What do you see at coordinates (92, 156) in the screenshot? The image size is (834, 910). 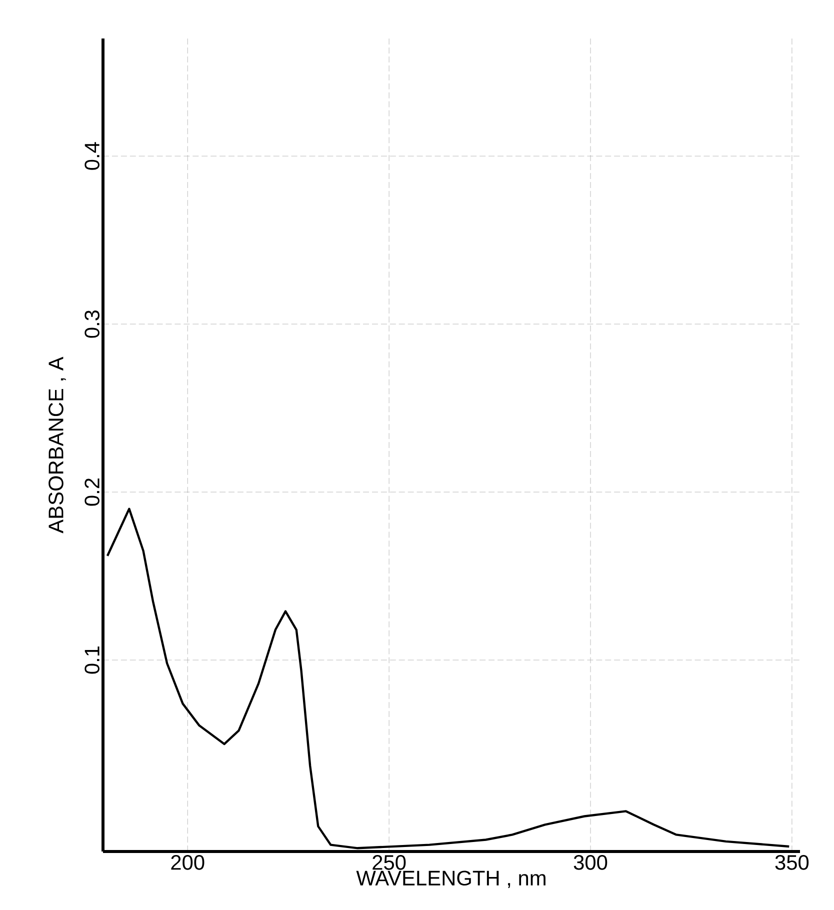 I see `y-tick-label: 0.4` at bounding box center [92, 156].